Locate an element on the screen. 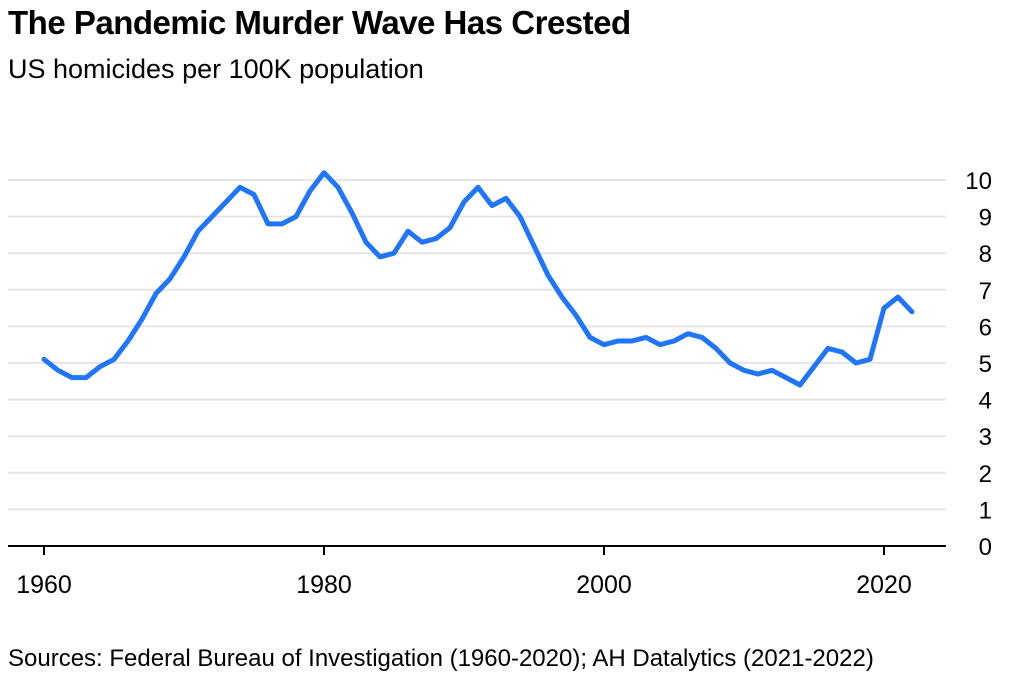  y-tick-label: 7 is located at coordinates (985, 291).